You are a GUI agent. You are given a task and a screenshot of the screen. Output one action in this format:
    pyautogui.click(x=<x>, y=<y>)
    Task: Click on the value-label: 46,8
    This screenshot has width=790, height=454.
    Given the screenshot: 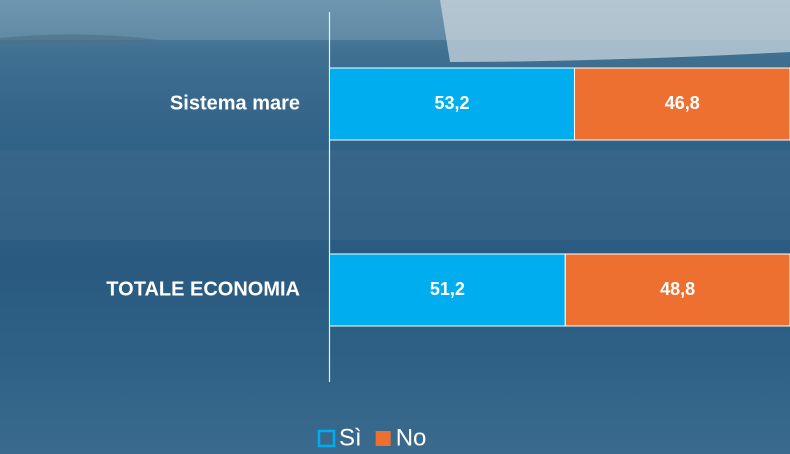 What is the action you would take?
    pyautogui.click(x=682, y=103)
    